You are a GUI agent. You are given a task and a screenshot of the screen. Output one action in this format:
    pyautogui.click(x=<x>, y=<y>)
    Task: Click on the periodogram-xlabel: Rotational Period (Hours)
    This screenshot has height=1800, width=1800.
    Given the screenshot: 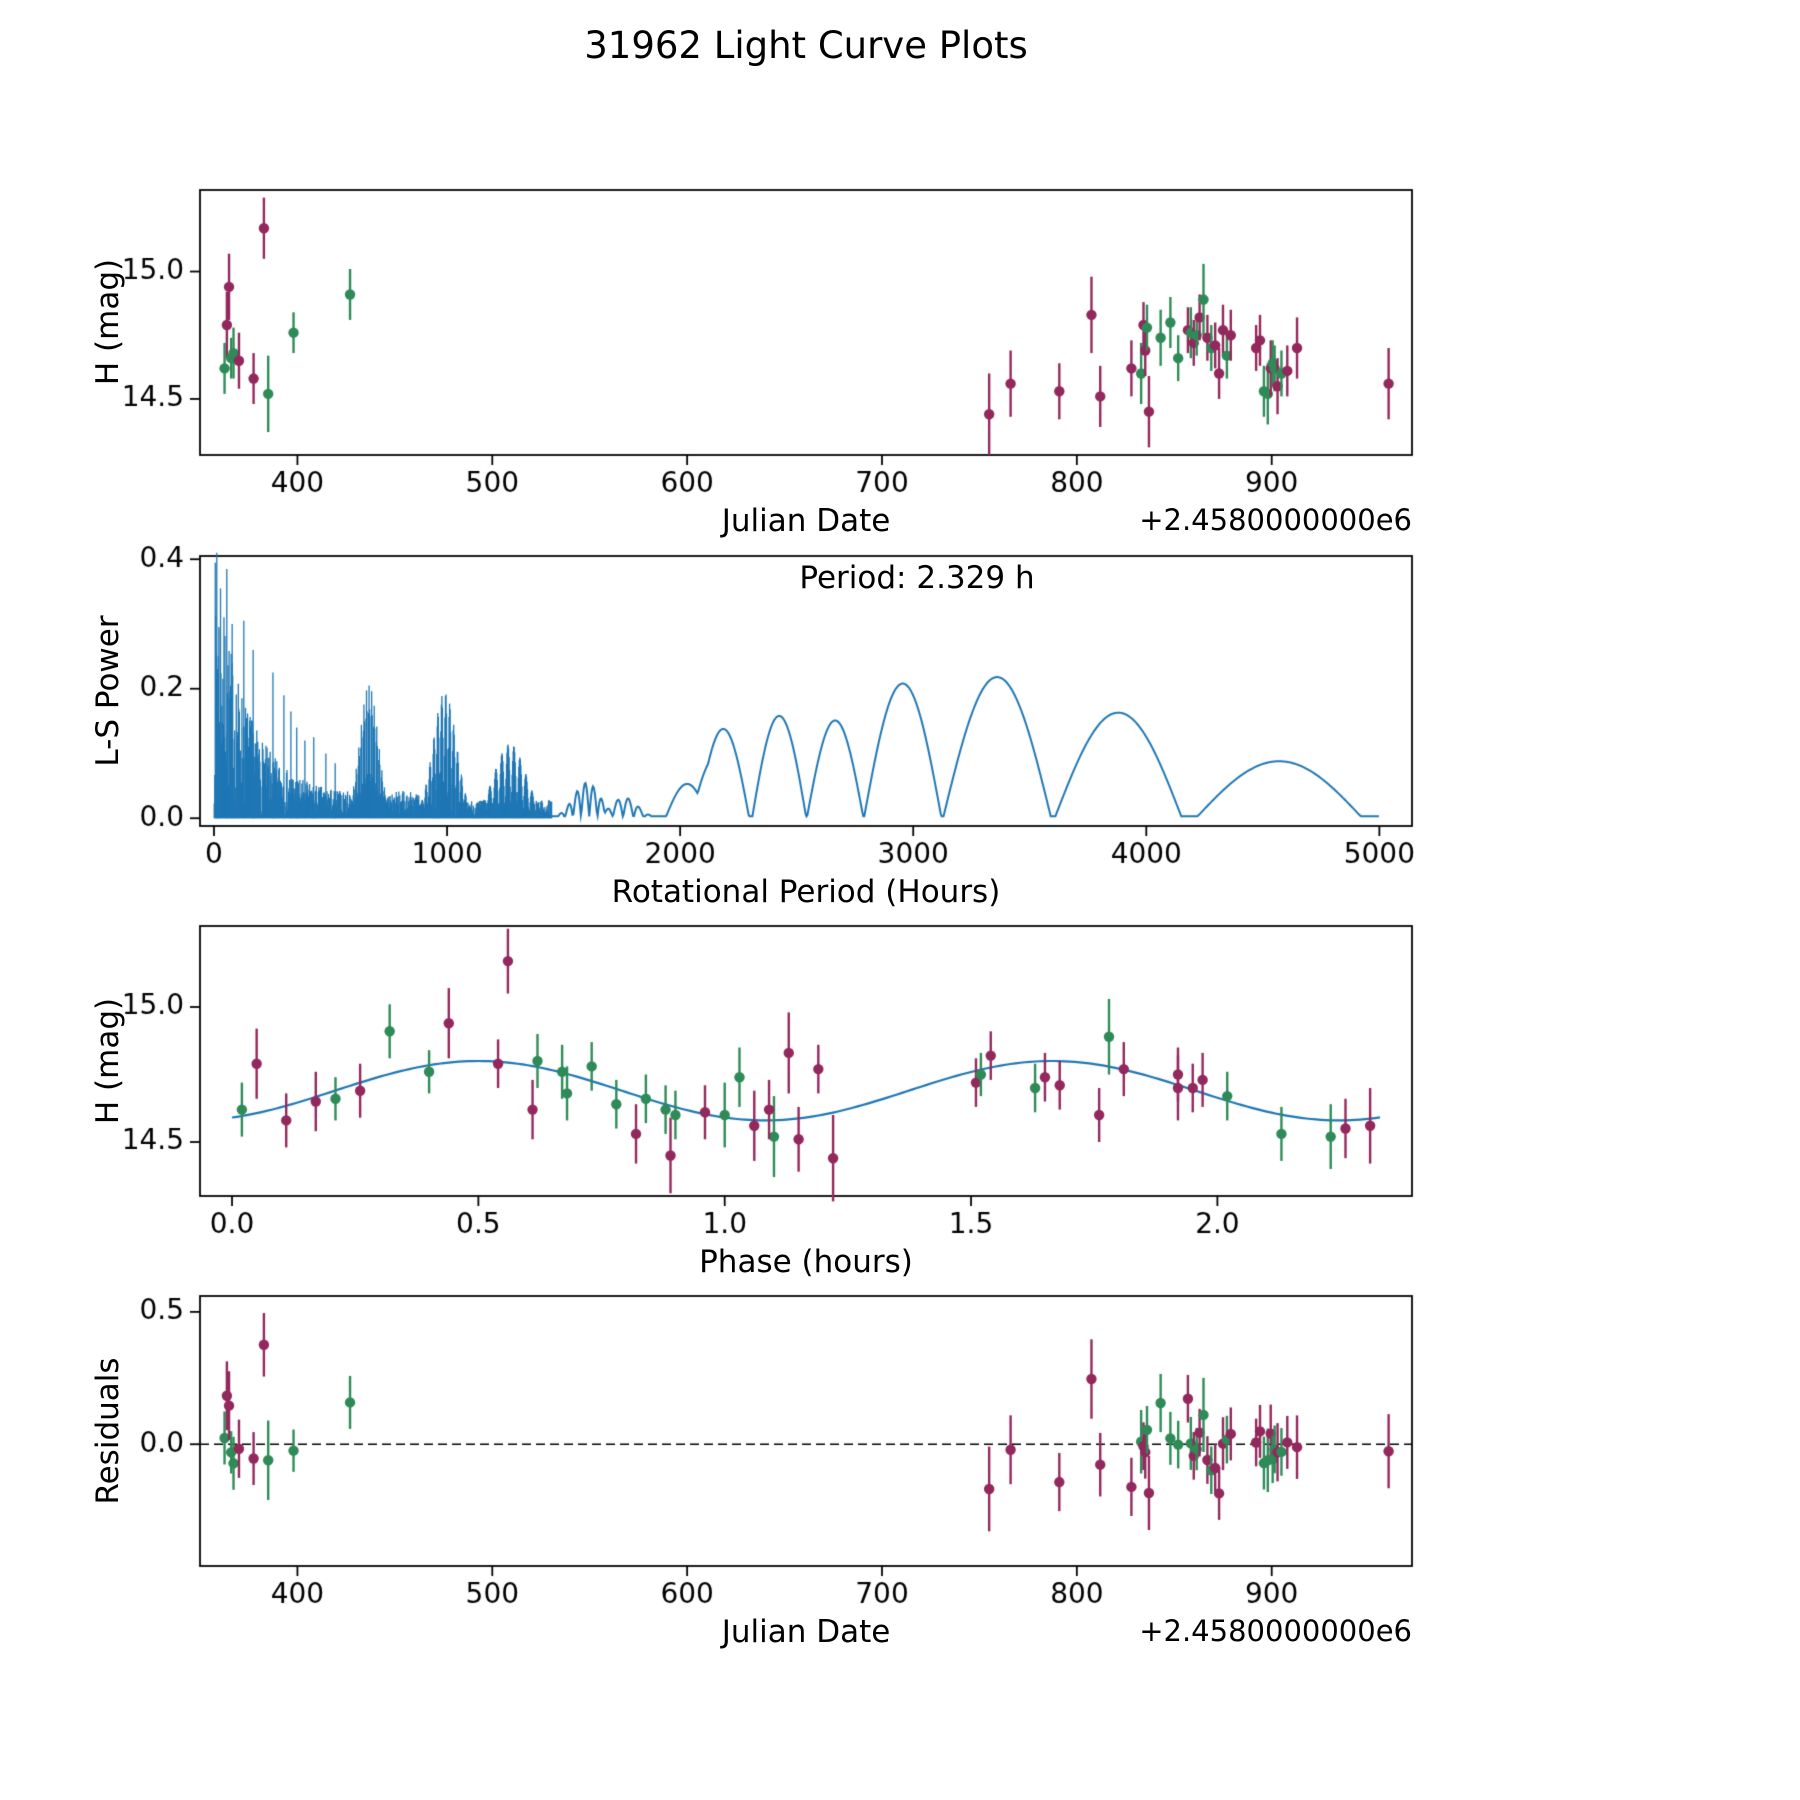 What is the action you would take?
    pyautogui.click(x=806, y=892)
    